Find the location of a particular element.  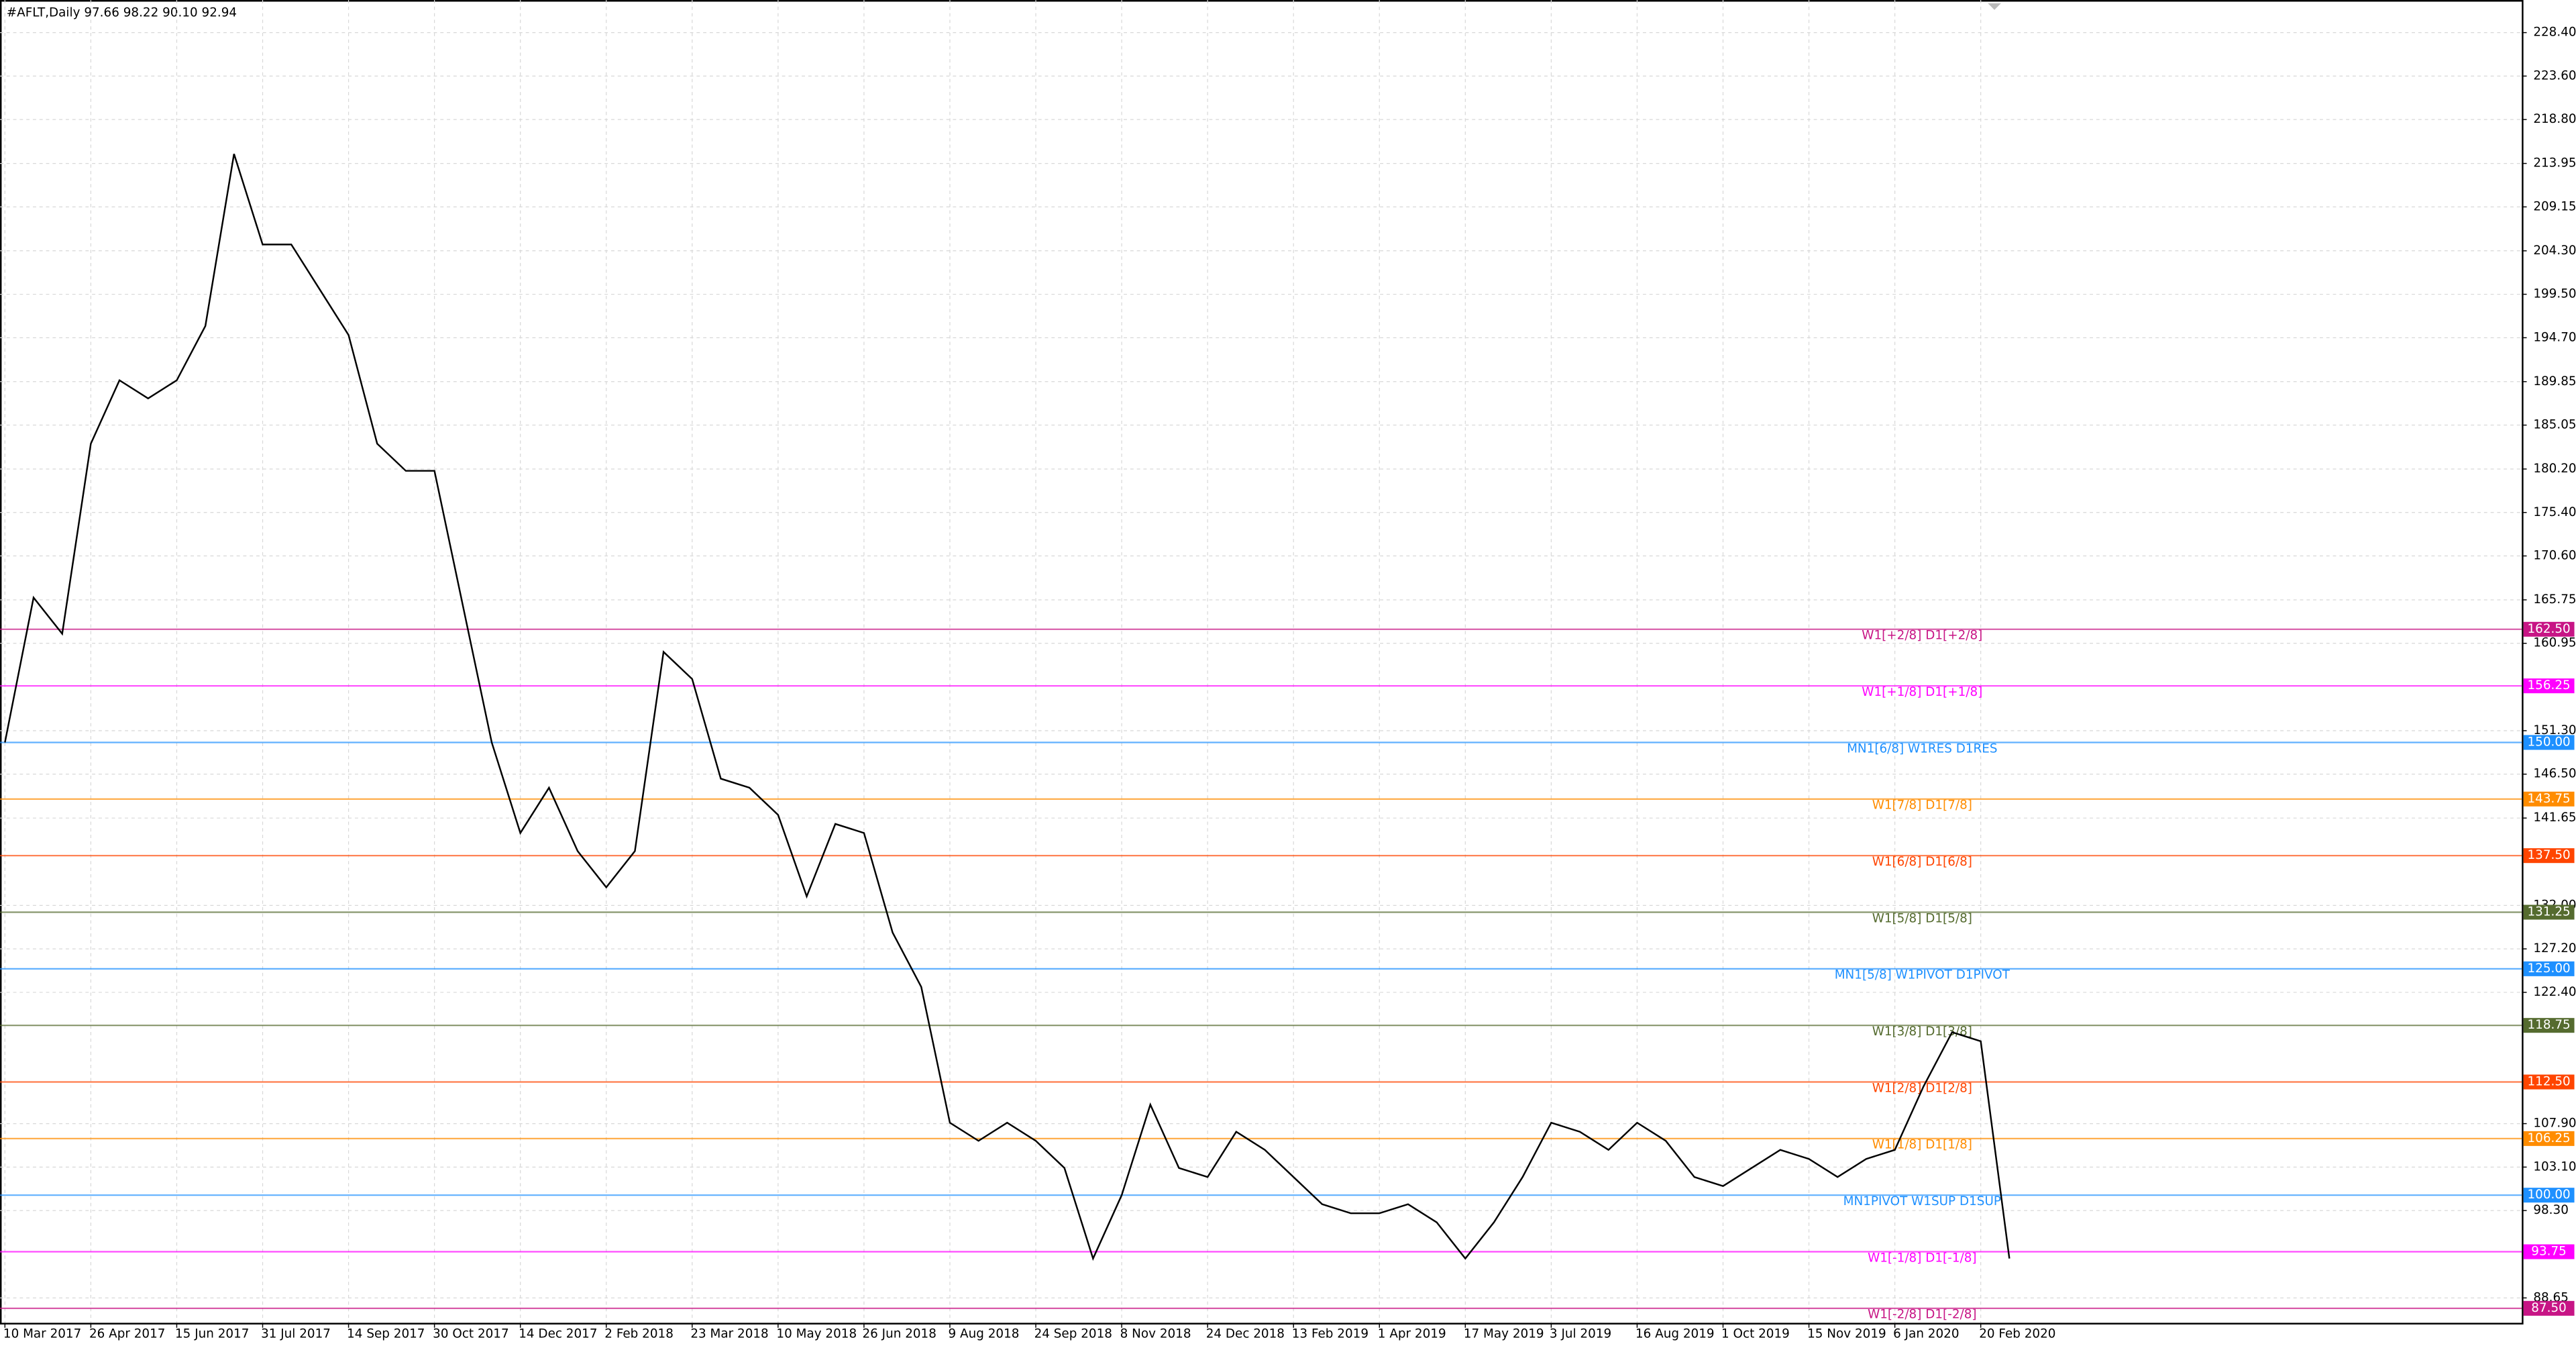

y-tick-label: 170.60 is located at coordinates (2554, 556).